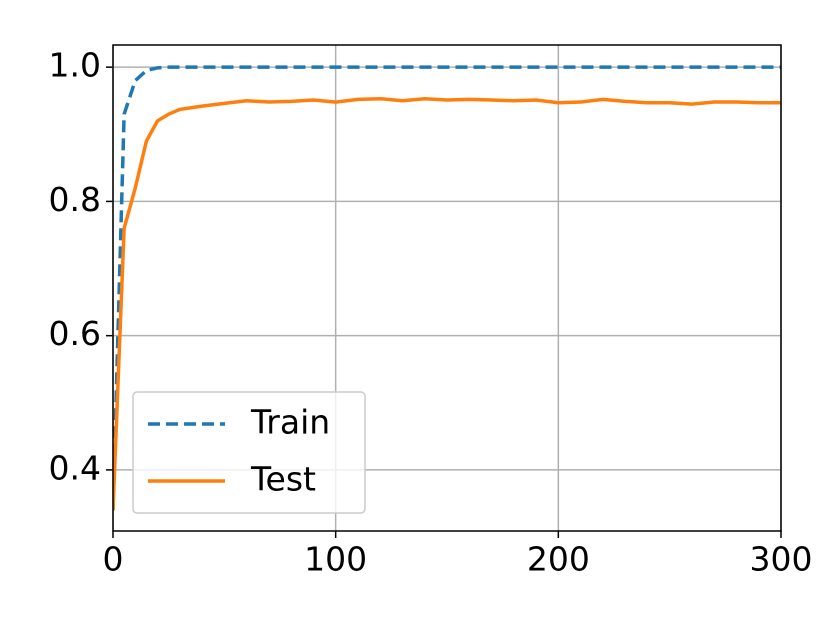 Image resolution: width=830 pixels, height=623 pixels. Describe the element at coordinates (75, 65) in the screenshot. I see `y-tick-label: 1.0` at that location.